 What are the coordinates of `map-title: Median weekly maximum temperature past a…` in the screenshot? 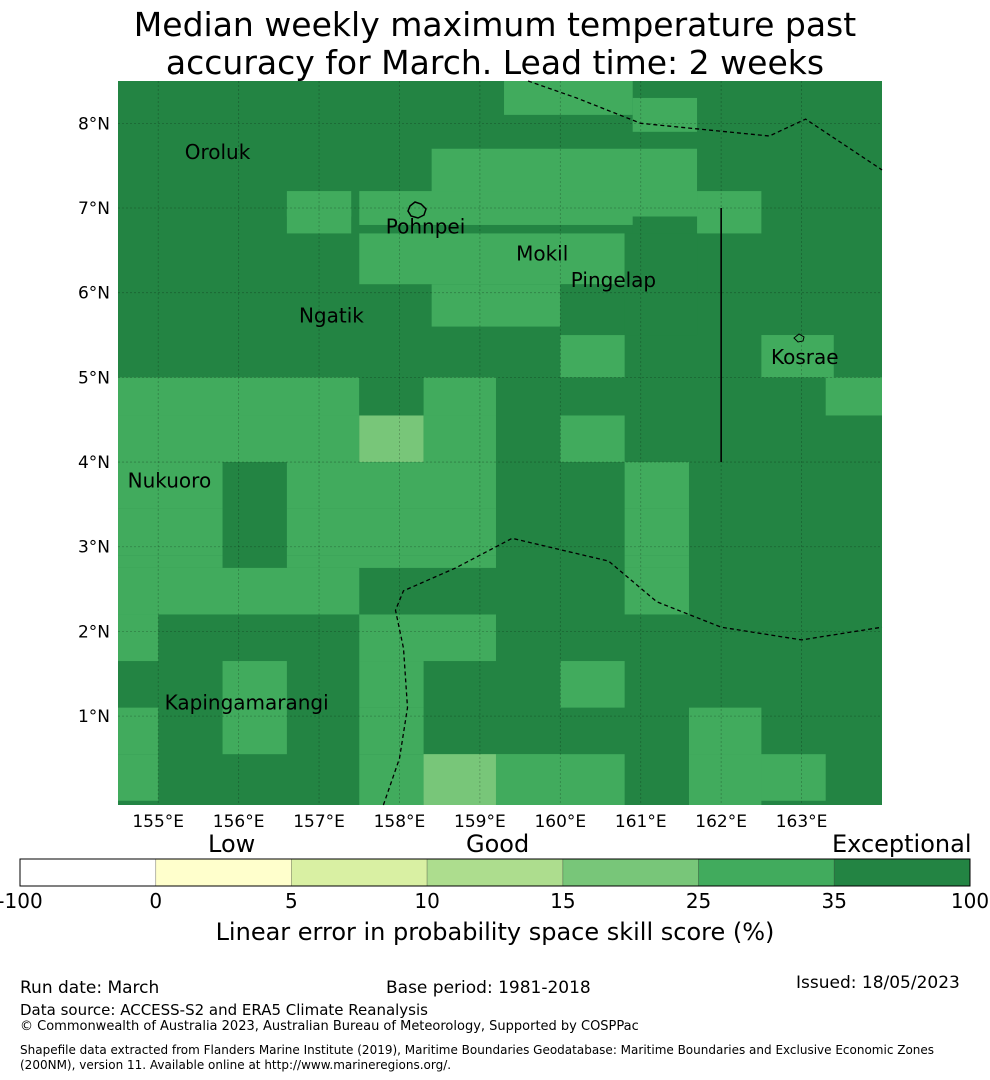 It's located at (495, 44).